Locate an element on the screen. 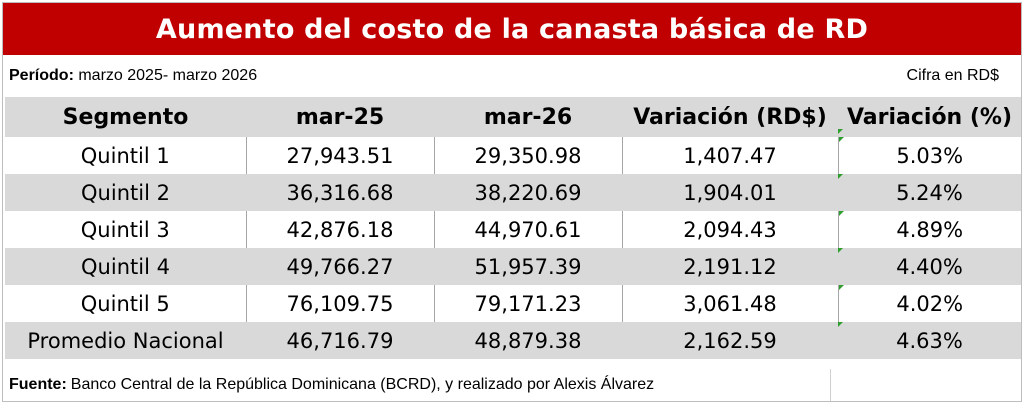  cell-mar-26: 51,957.39 is located at coordinates (528, 266).